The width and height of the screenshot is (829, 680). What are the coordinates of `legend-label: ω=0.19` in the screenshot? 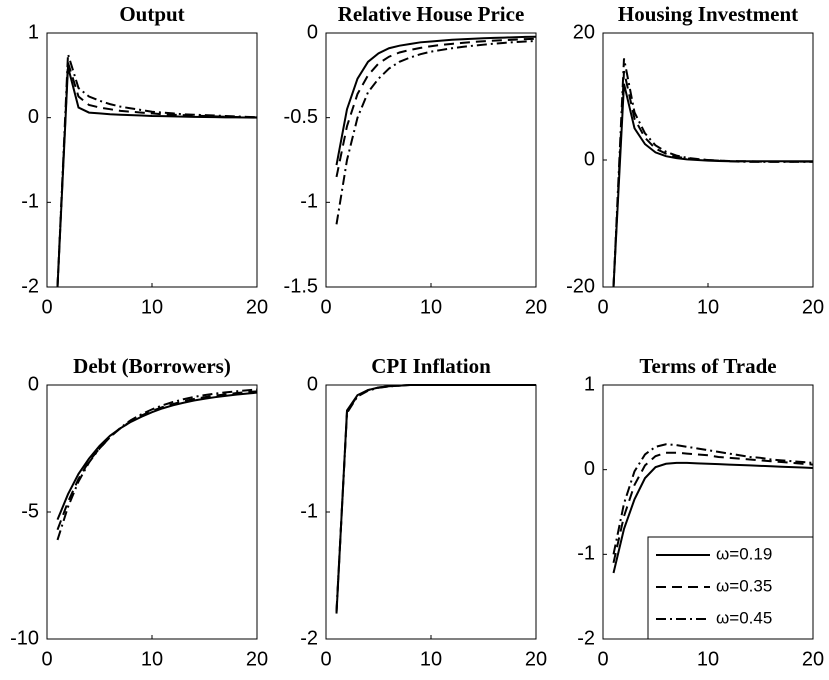 It's located at (744, 553).